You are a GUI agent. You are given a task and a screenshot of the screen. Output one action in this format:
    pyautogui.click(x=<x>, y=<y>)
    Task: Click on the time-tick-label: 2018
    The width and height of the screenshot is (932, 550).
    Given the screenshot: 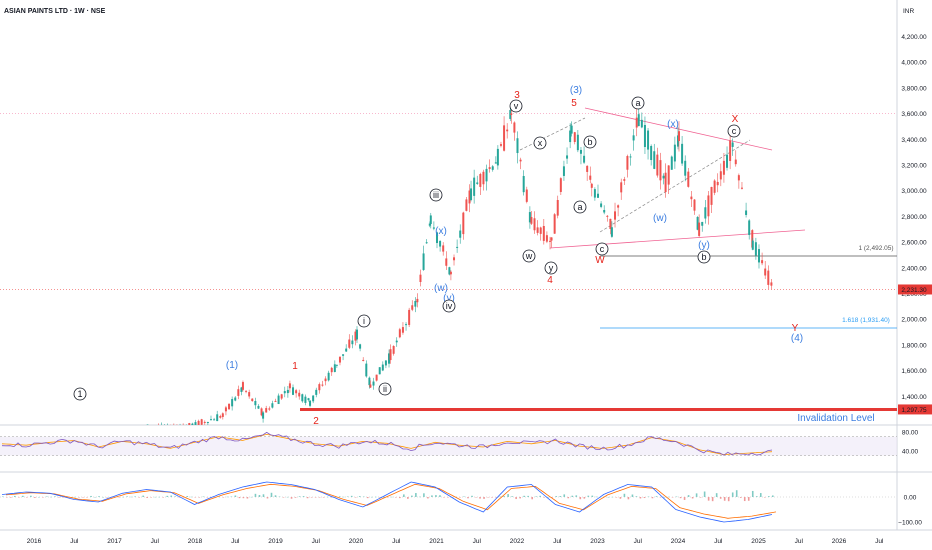 What is the action you would take?
    pyautogui.click(x=195, y=541)
    